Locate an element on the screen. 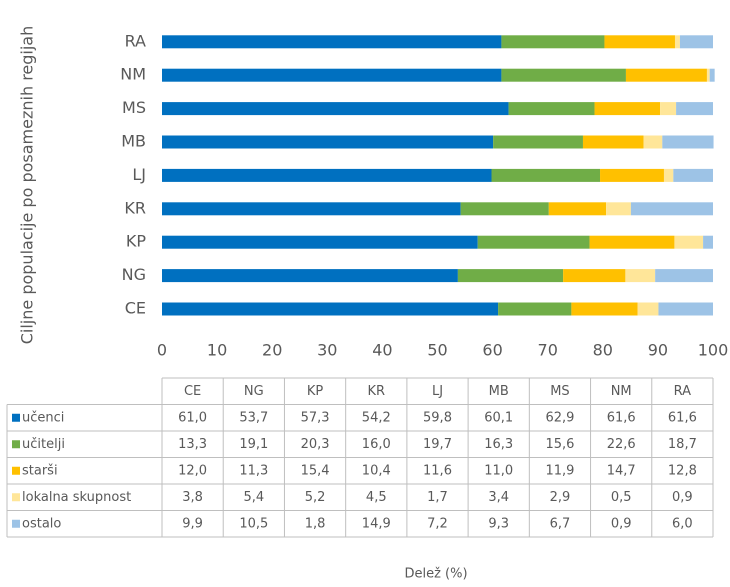 This screenshot has width=730, height=587. table-cell: 3,8 is located at coordinates (192, 497).